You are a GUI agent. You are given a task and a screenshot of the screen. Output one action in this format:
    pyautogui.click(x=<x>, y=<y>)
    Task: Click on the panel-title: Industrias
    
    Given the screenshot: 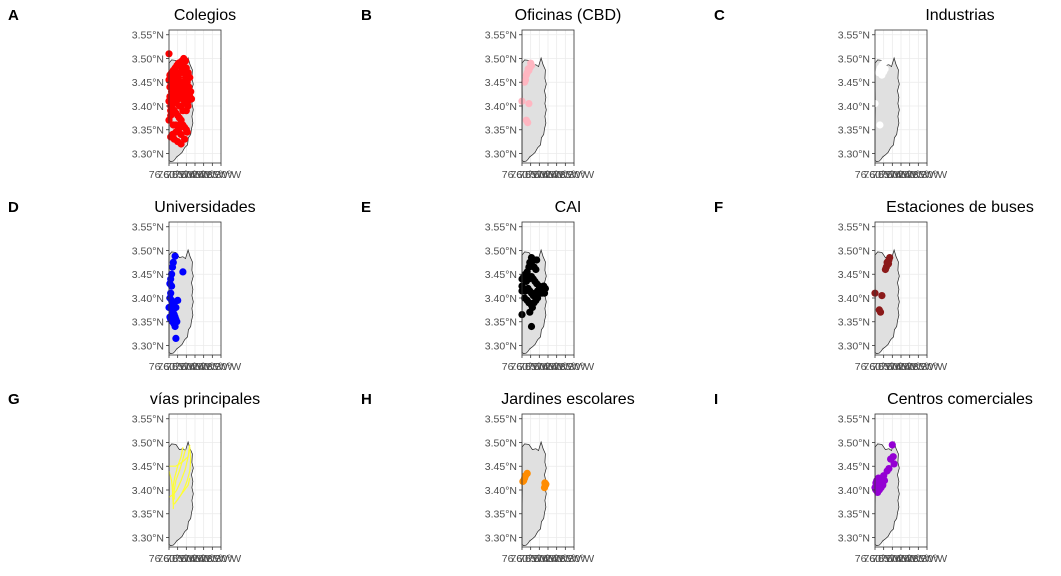 What is the action you would take?
    pyautogui.click(x=959, y=15)
    